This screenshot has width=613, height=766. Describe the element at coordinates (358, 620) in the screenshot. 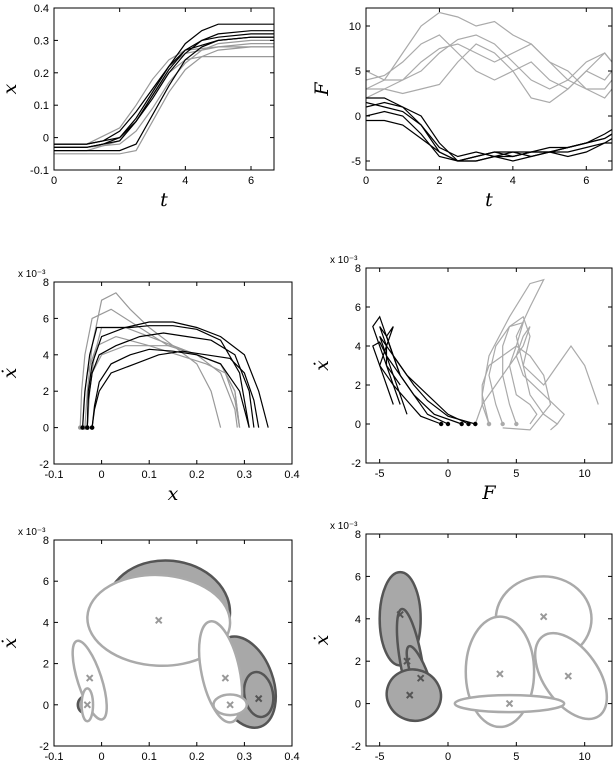

I see `y-tick-label: 4` at that location.